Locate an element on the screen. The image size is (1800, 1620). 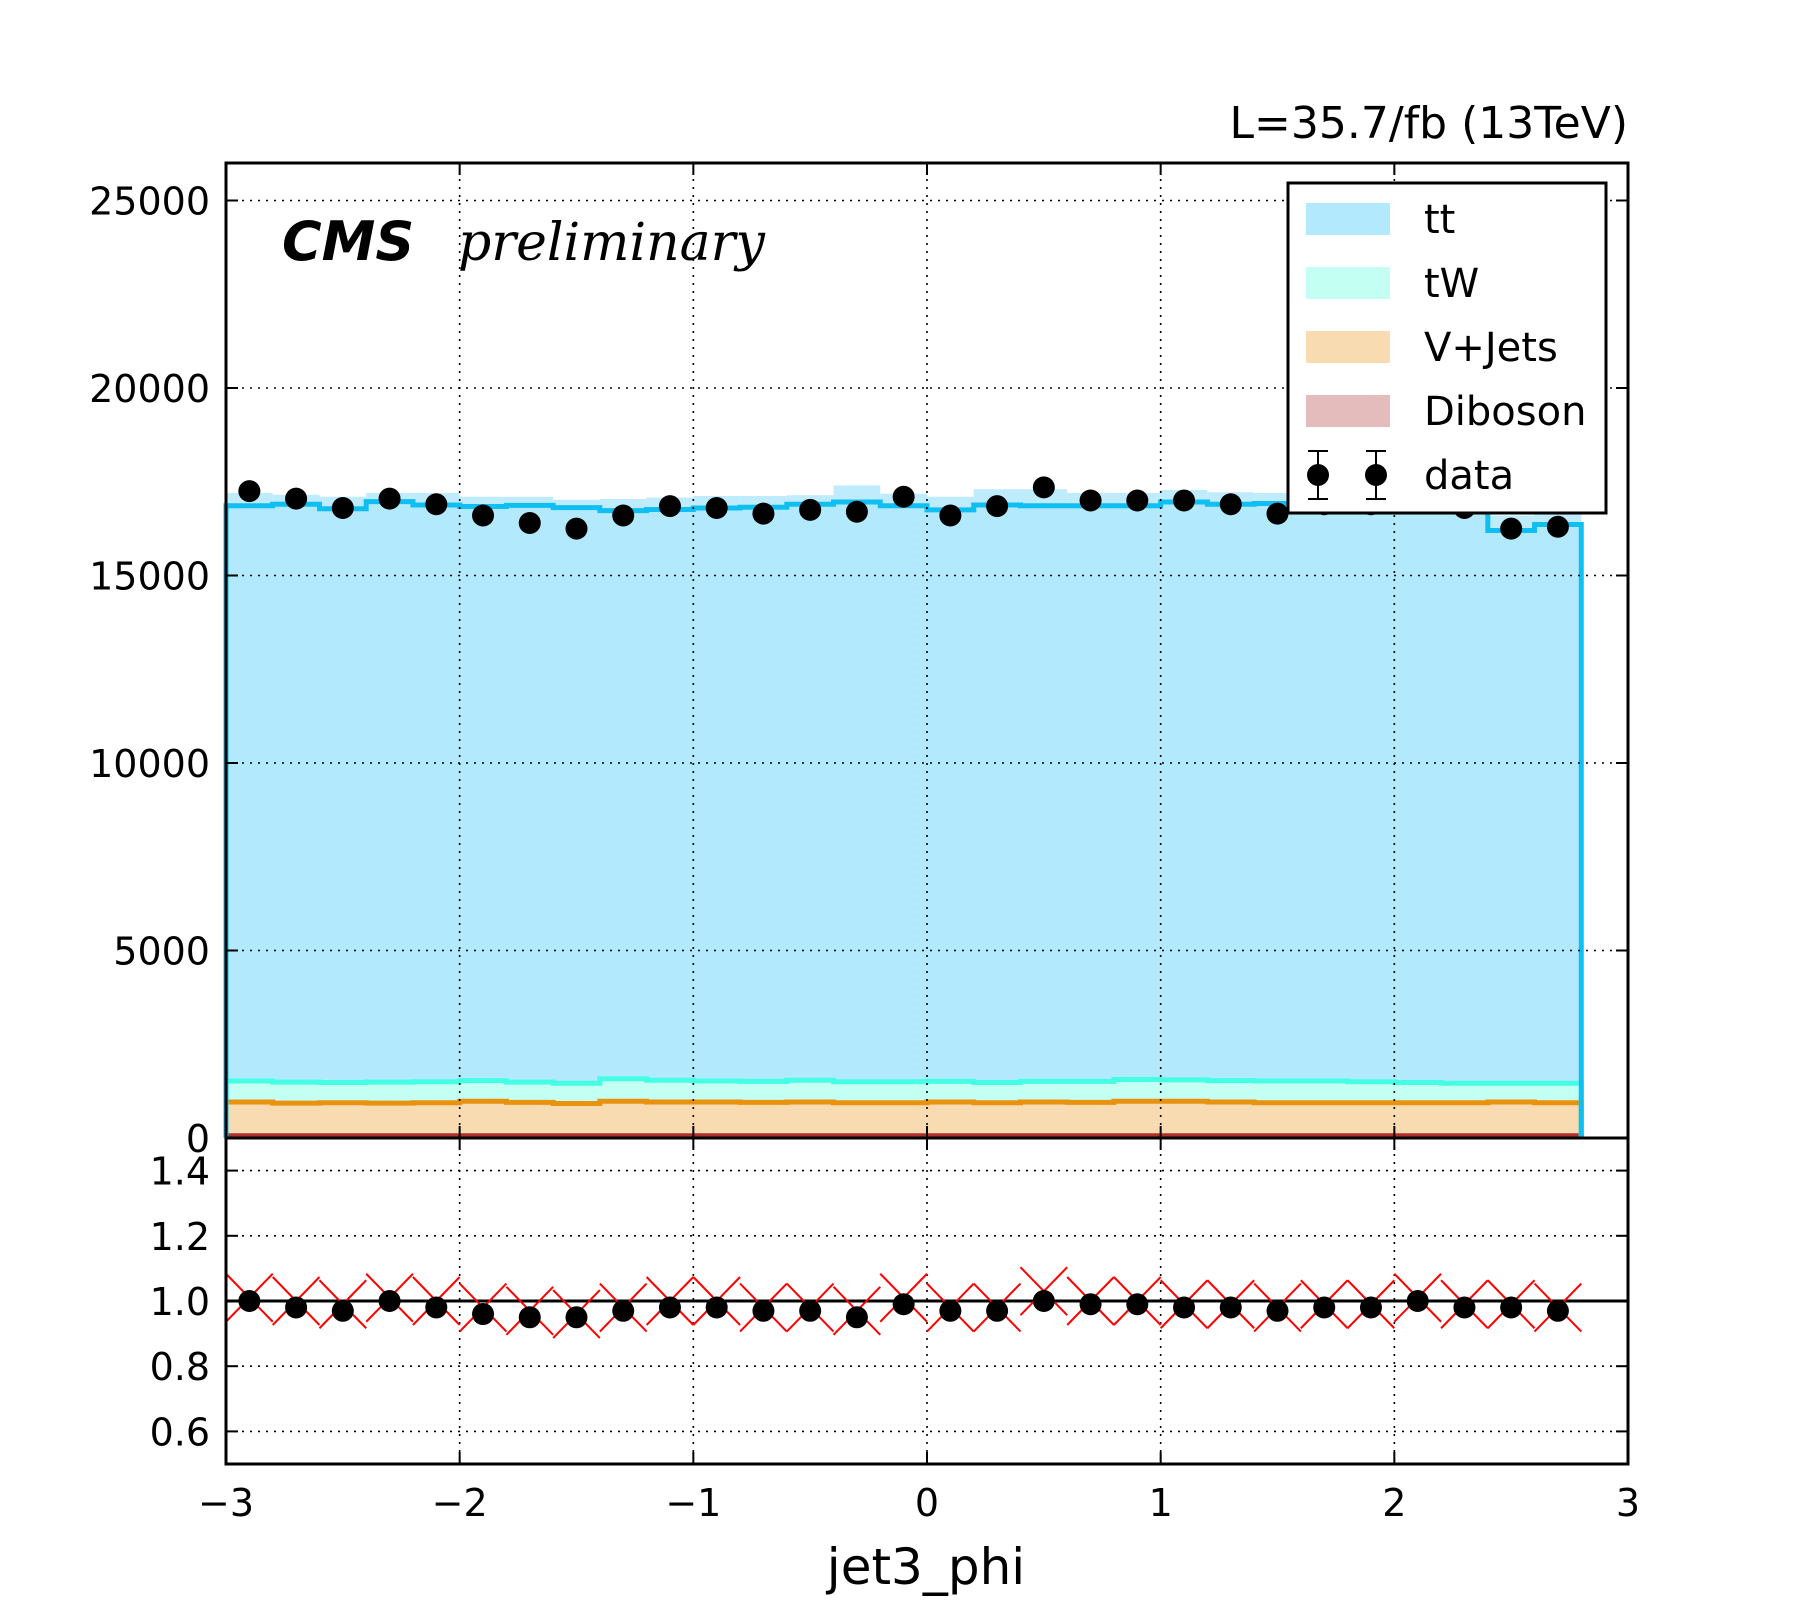
y-tick-label: 25000 is located at coordinates (149, 202).